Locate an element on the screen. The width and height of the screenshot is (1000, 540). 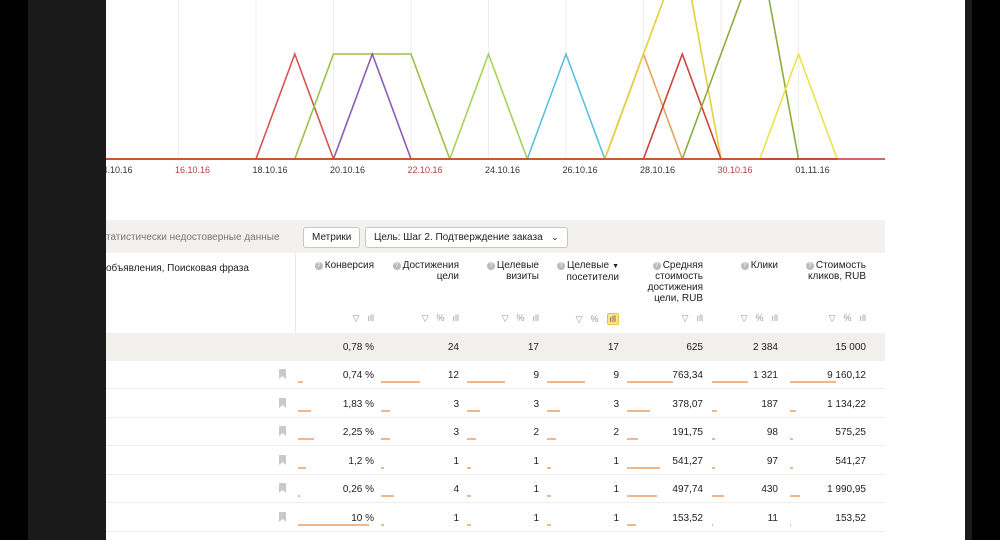
column-header-label: цели, RUB is located at coordinates (678, 298).